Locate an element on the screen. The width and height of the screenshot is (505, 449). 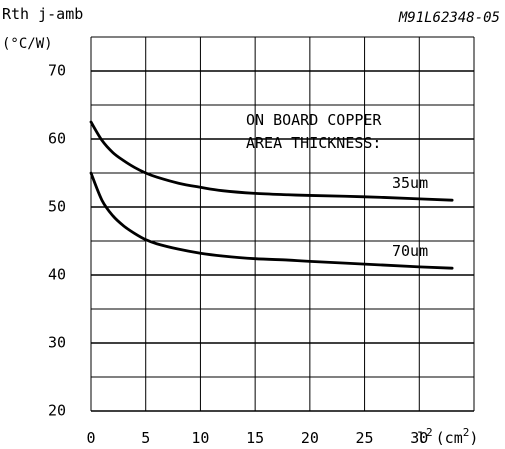
y-axis-unit: (°C/W) is located at coordinates (27, 44).